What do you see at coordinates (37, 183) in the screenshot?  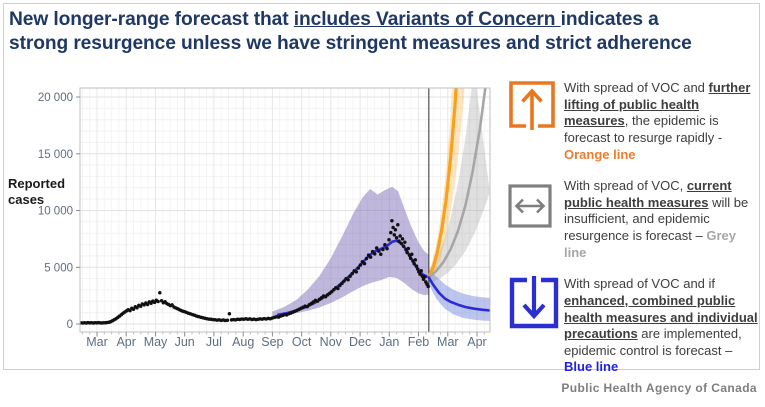 I see `y-axis-title-line1: Reported` at bounding box center [37, 183].